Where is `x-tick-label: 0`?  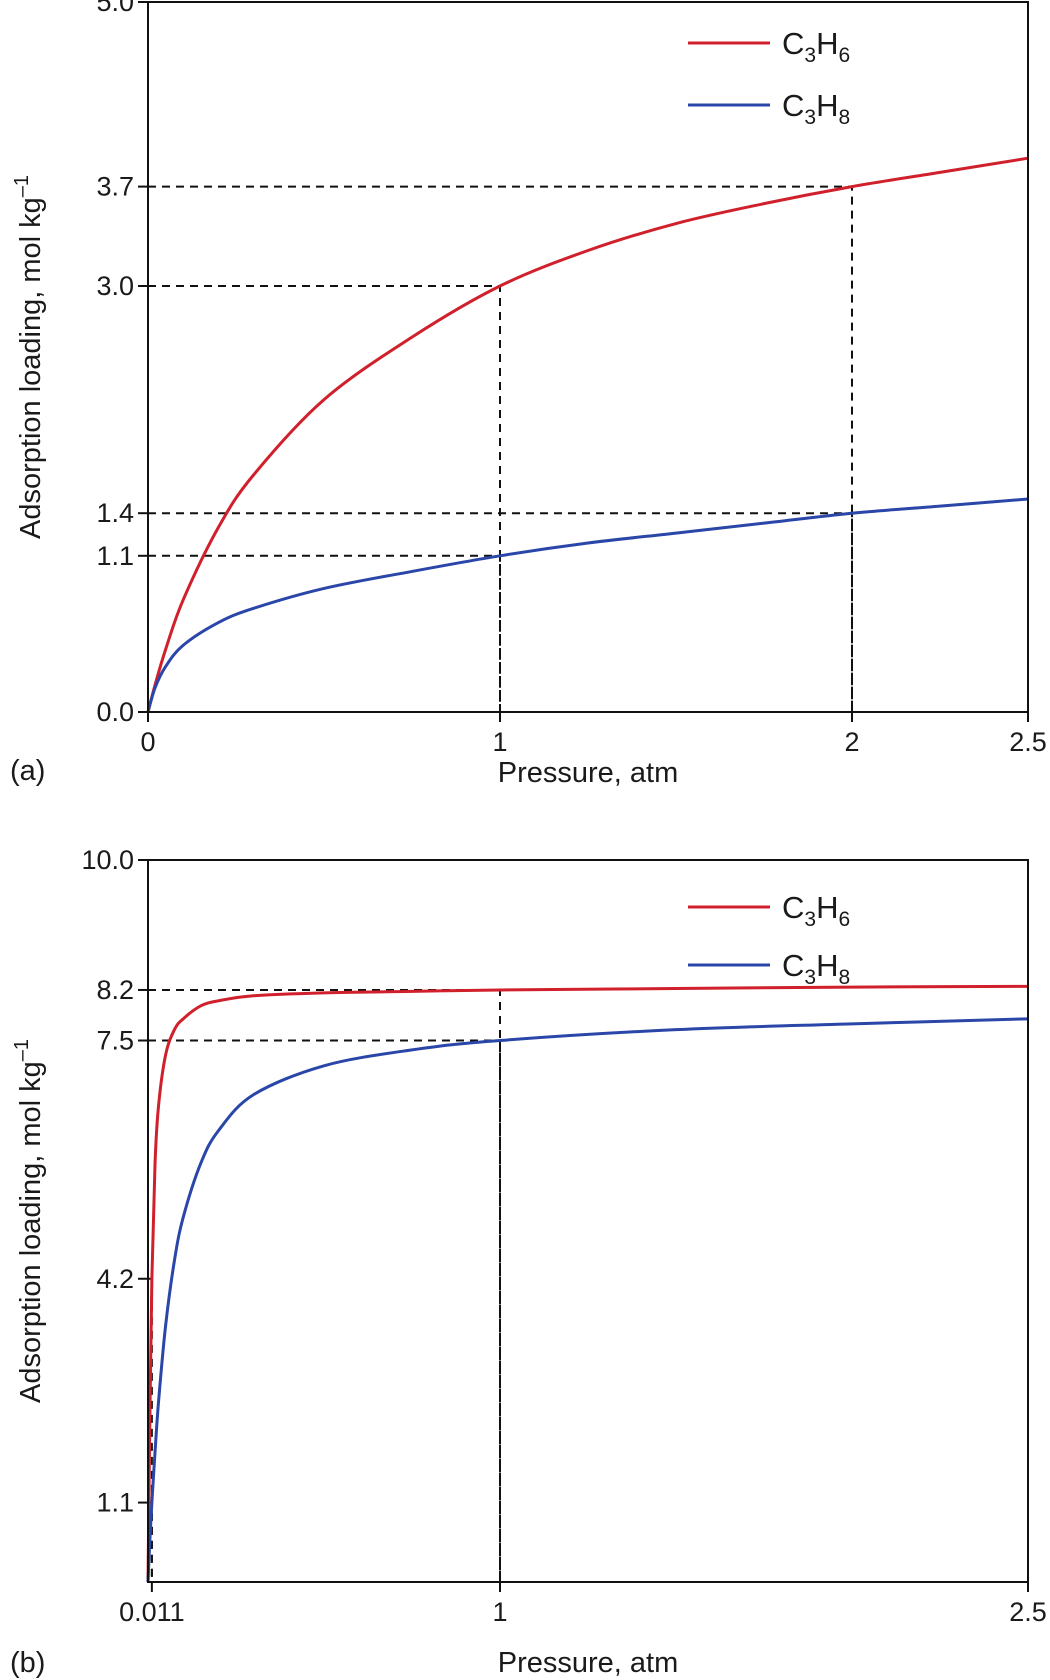
x-tick-label: 0 is located at coordinates (147, 742).